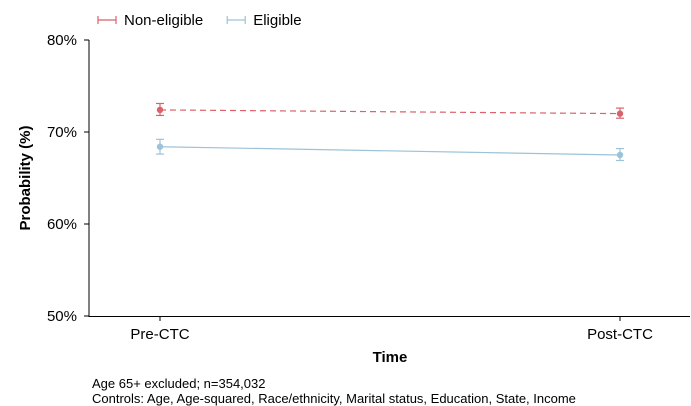  What do you see at coordinates (68, 178) in the screenshot?
I see `y-ticks: 50% 60% 70% 80%` at bounding box center [68, 178].